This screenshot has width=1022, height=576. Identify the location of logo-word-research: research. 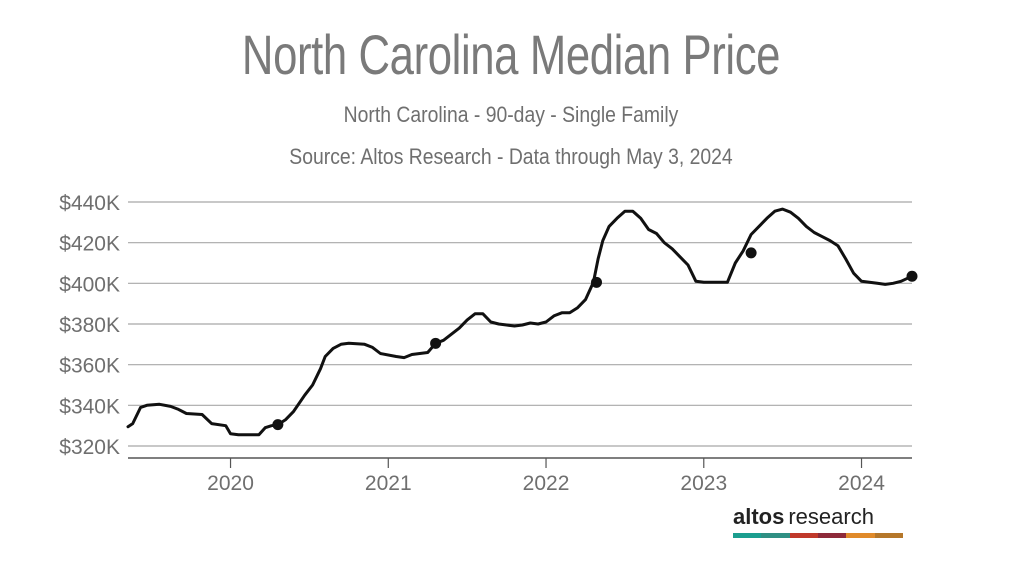
(831, 516).